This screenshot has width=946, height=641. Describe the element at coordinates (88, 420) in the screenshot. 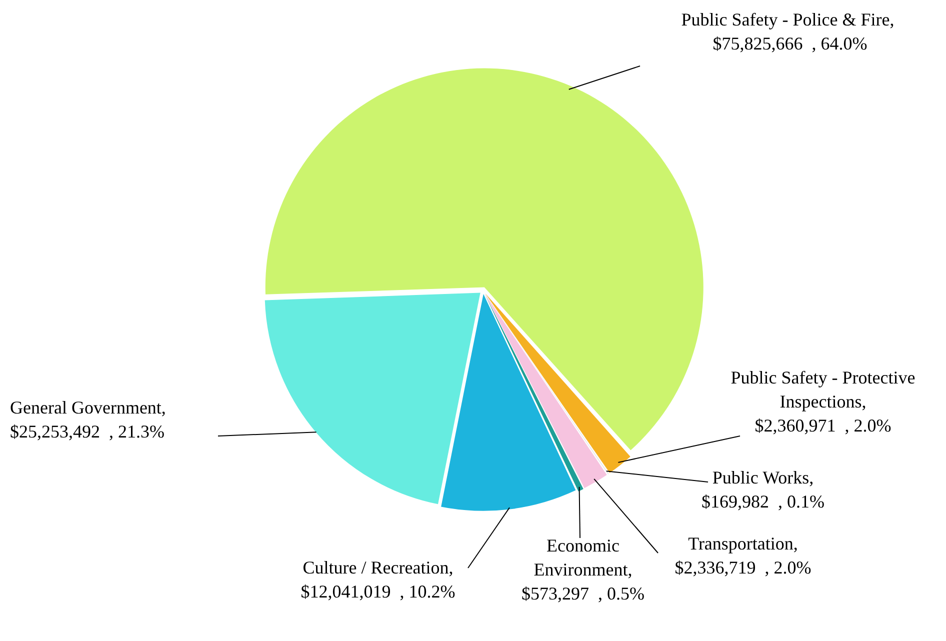

I see `slice-label: General Government, $25,253,492 , 21.3%` at that location.